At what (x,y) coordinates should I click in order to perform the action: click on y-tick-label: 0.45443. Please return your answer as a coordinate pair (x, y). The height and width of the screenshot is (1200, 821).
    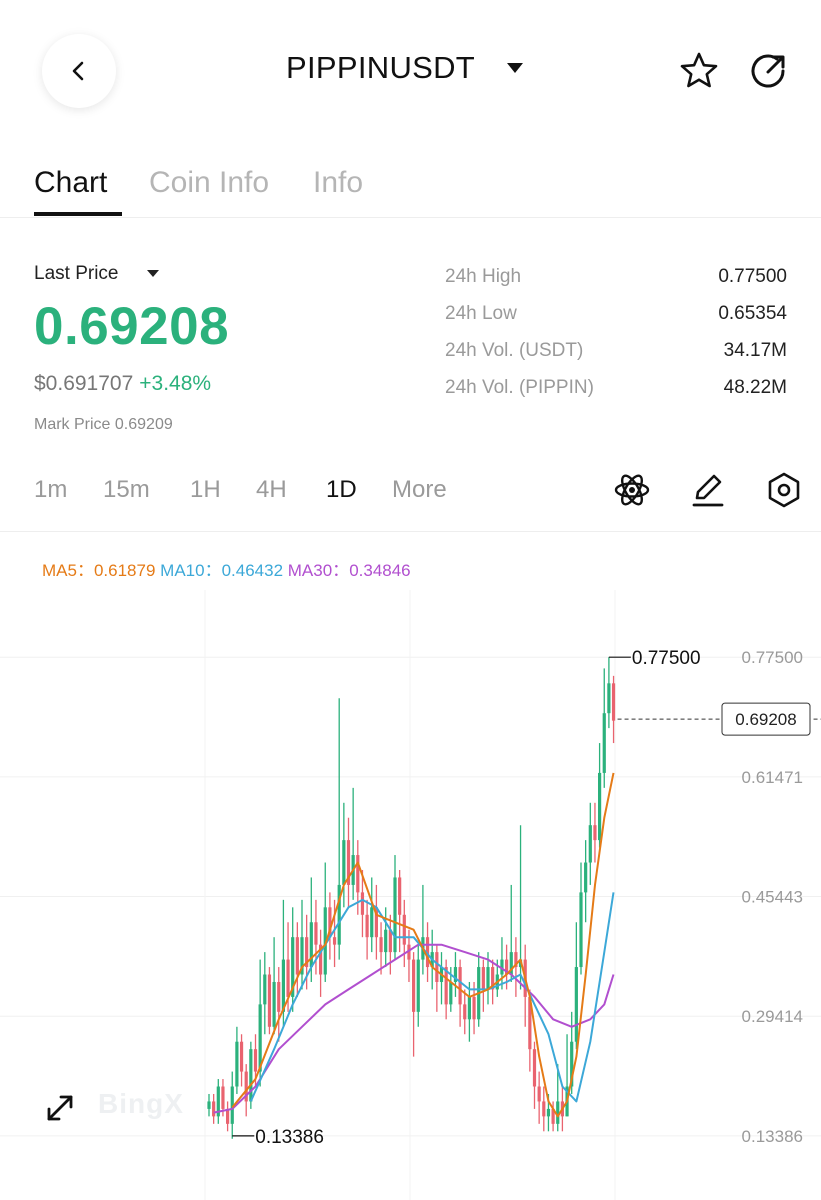
    Looking at the image, I should click on (772, 897).